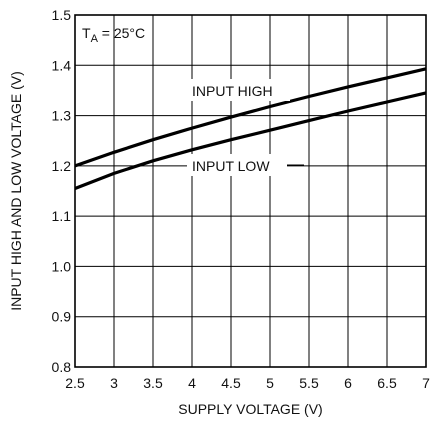 The height and width of the screenshot is (423, 430). Describe the element at coordinates (62, 65) in the screenshot. I see `y-tick-label: 1.4` at that location.